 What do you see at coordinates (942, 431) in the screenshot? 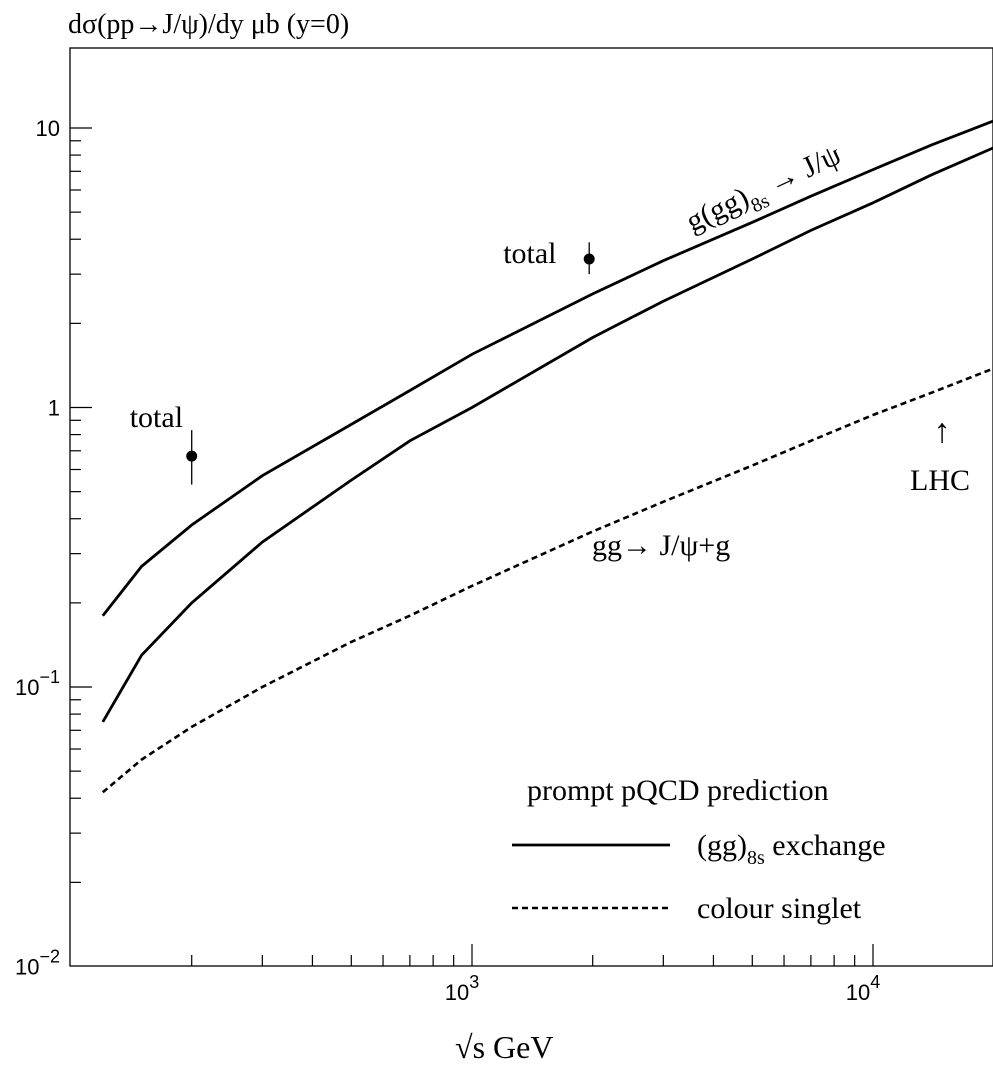
I see `lhc-arrow-icon: ↑` at bounding box center [942, 431].